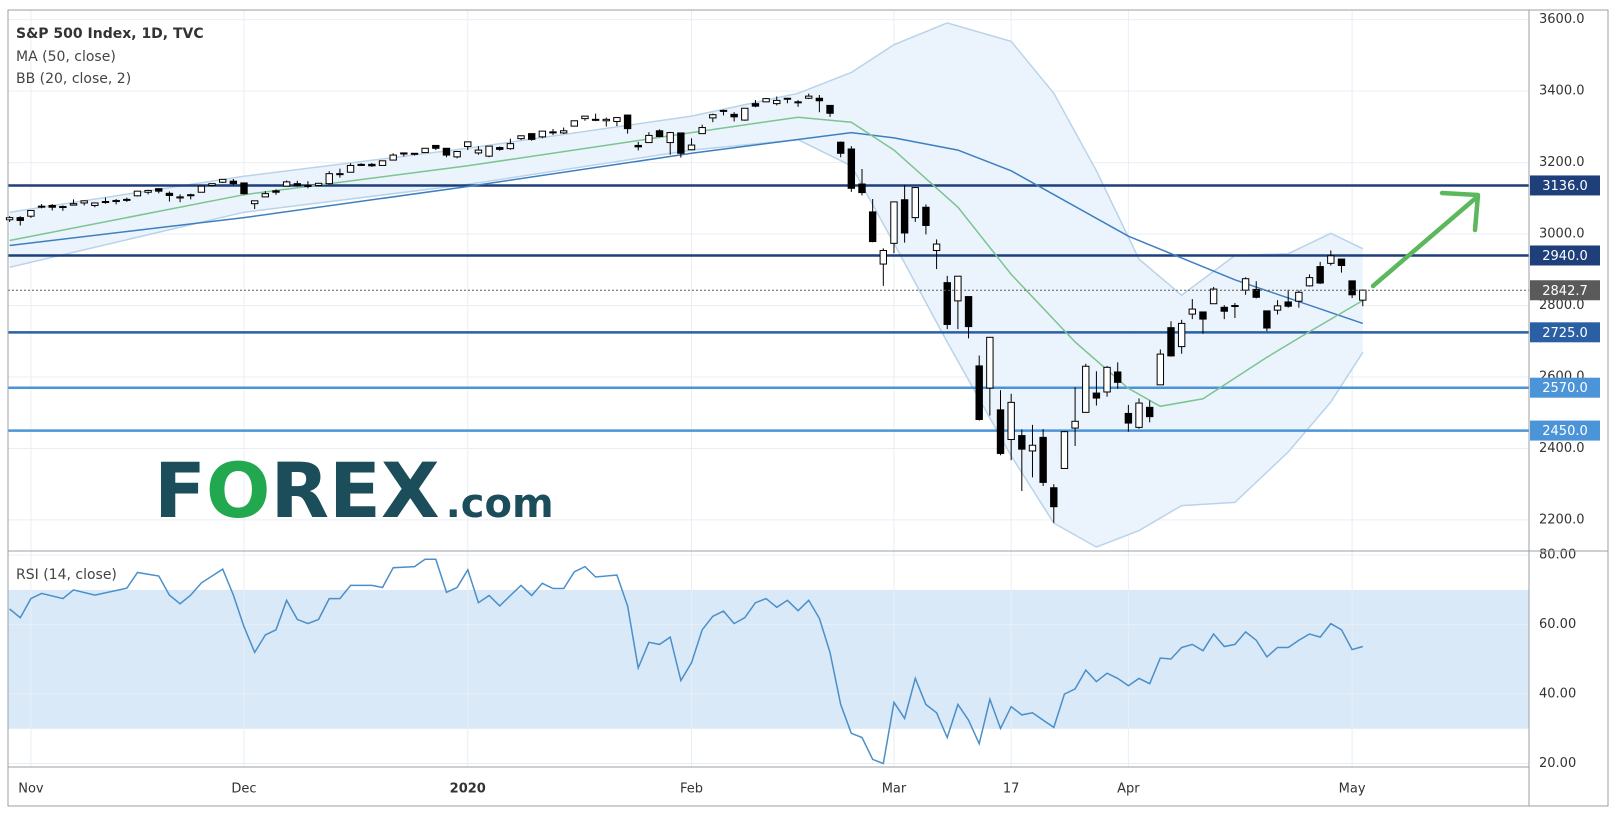 This screenshot has width=1609, height=814. I want to click on level-label: 2725.0, so click(1565, 333).